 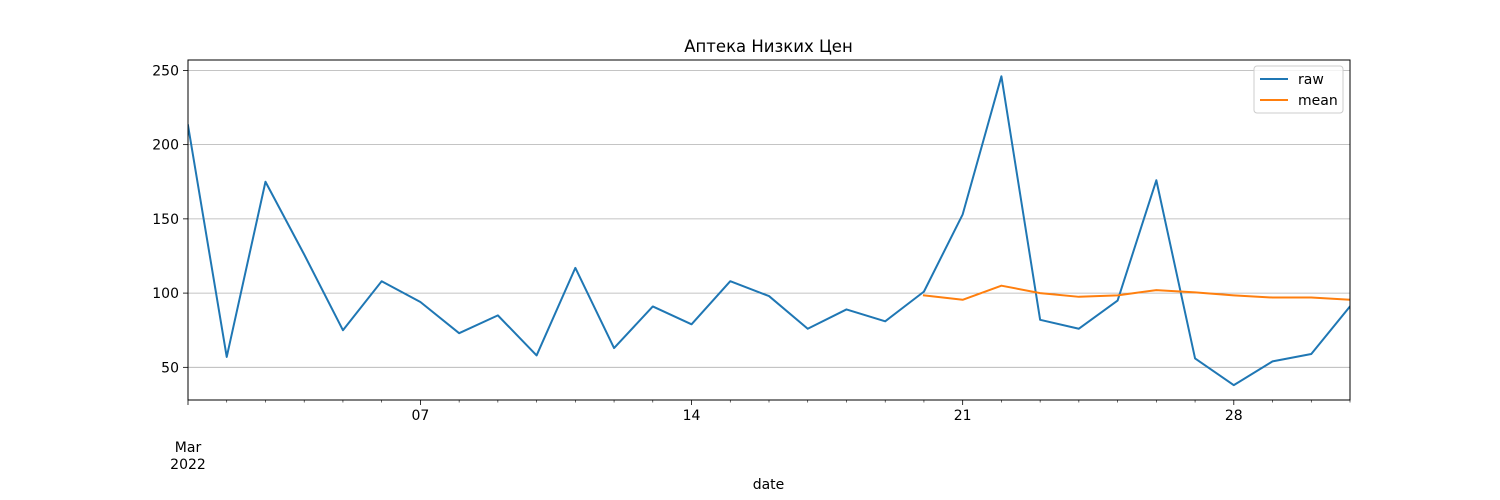 What do you see at coordinates (692, 416) in the screenshot?
I see `x-tick-label: 14` at bounding box center [692, 416].